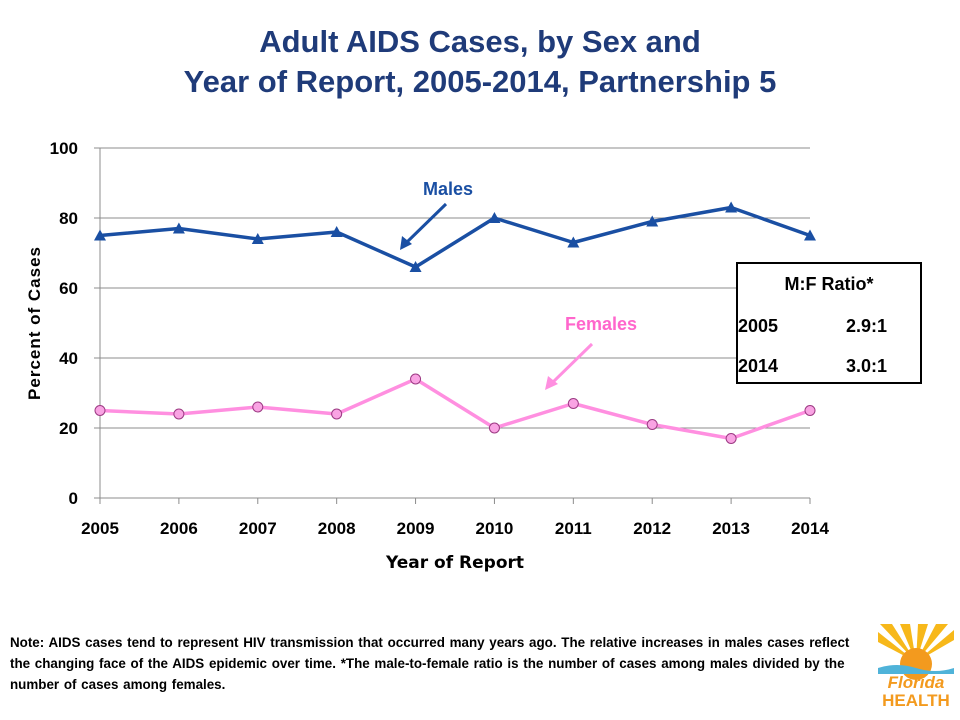 The image size is (960, 720). What do you see at coordinates (258, 528) in the screenshot?
I see `x-tick-label: 2007` at bounding box center [258, 528].